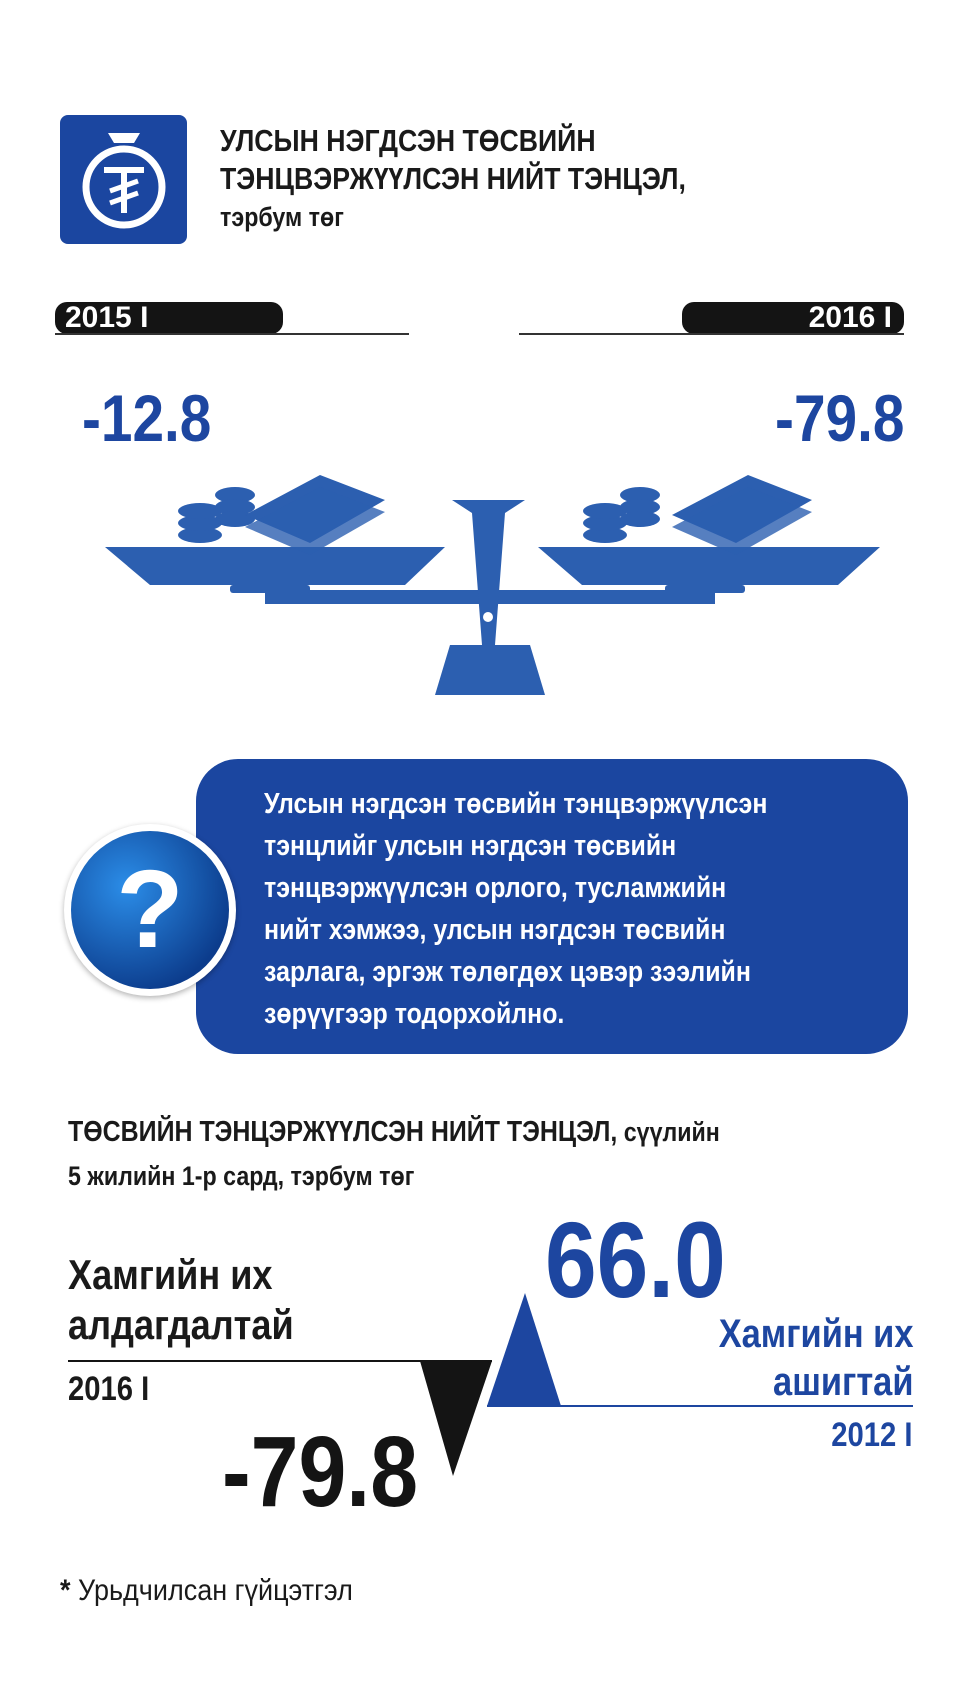  Describe the element at coordinates (408, 140) in the screenshot. I see `title-line-1: УЛСЫН НЭГДСЭН ТӨСВИЙН` at that location.